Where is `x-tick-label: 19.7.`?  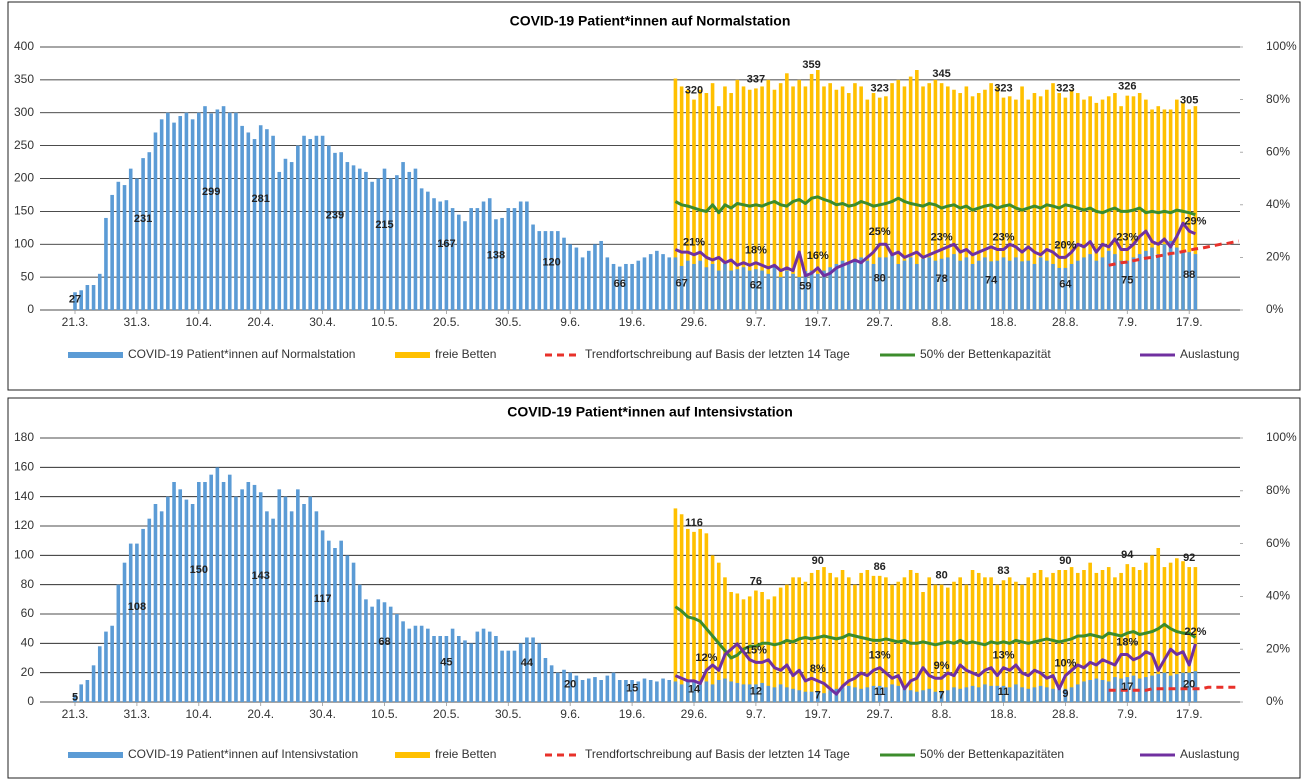 x-tick-label: 19.7. is located at coordinates (817, 322).